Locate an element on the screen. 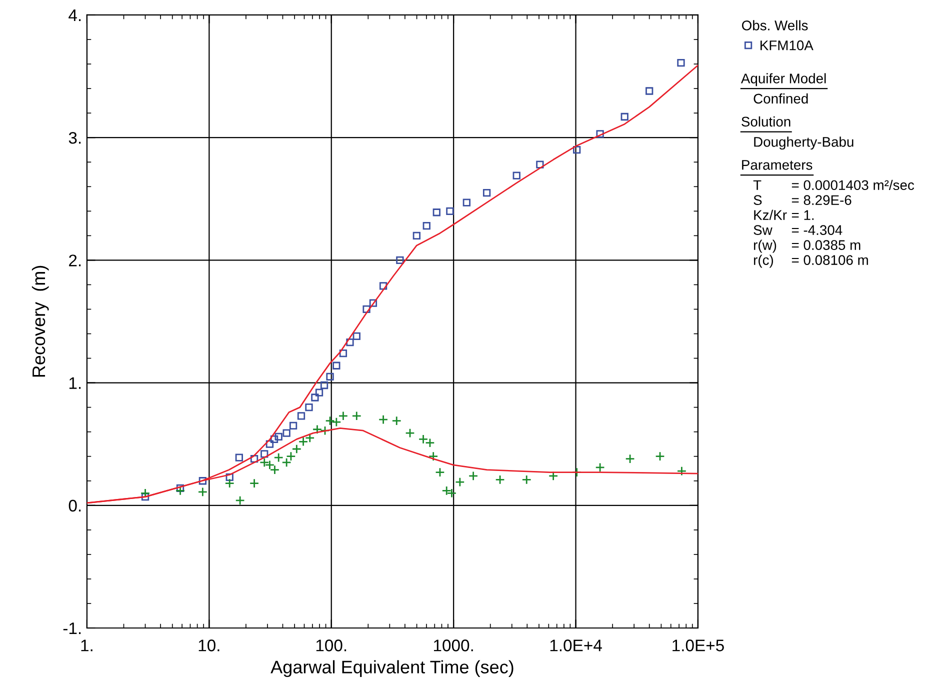 This screenshot has height=697, width=932. y-tick-label: 0. is located at coordinates (74, 506).